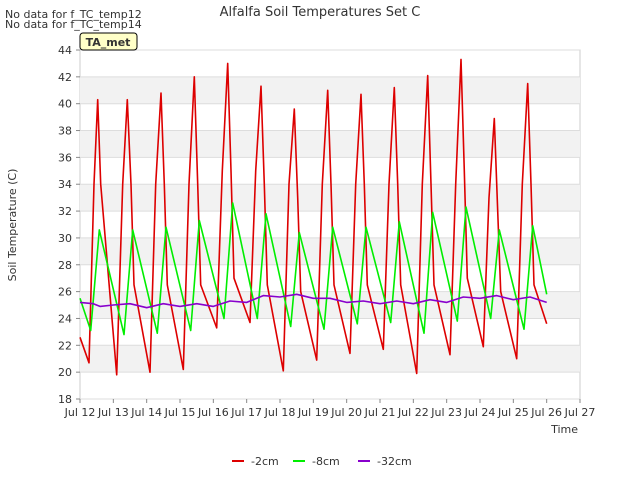 Image resolution: width=640 pixels, height=480 pixels. What do you see at coordinates (265, 461) in the screenshot?
I see `legend-label: -2cm` at bounding box center [265, 461].